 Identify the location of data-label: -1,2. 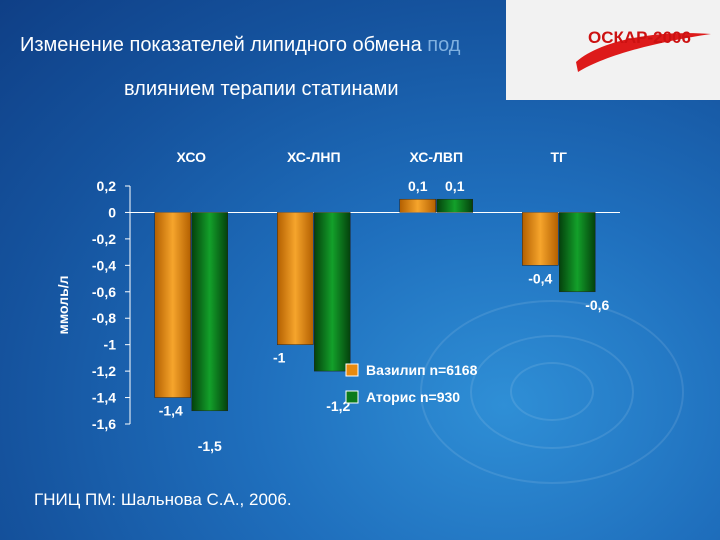
(338, 406).